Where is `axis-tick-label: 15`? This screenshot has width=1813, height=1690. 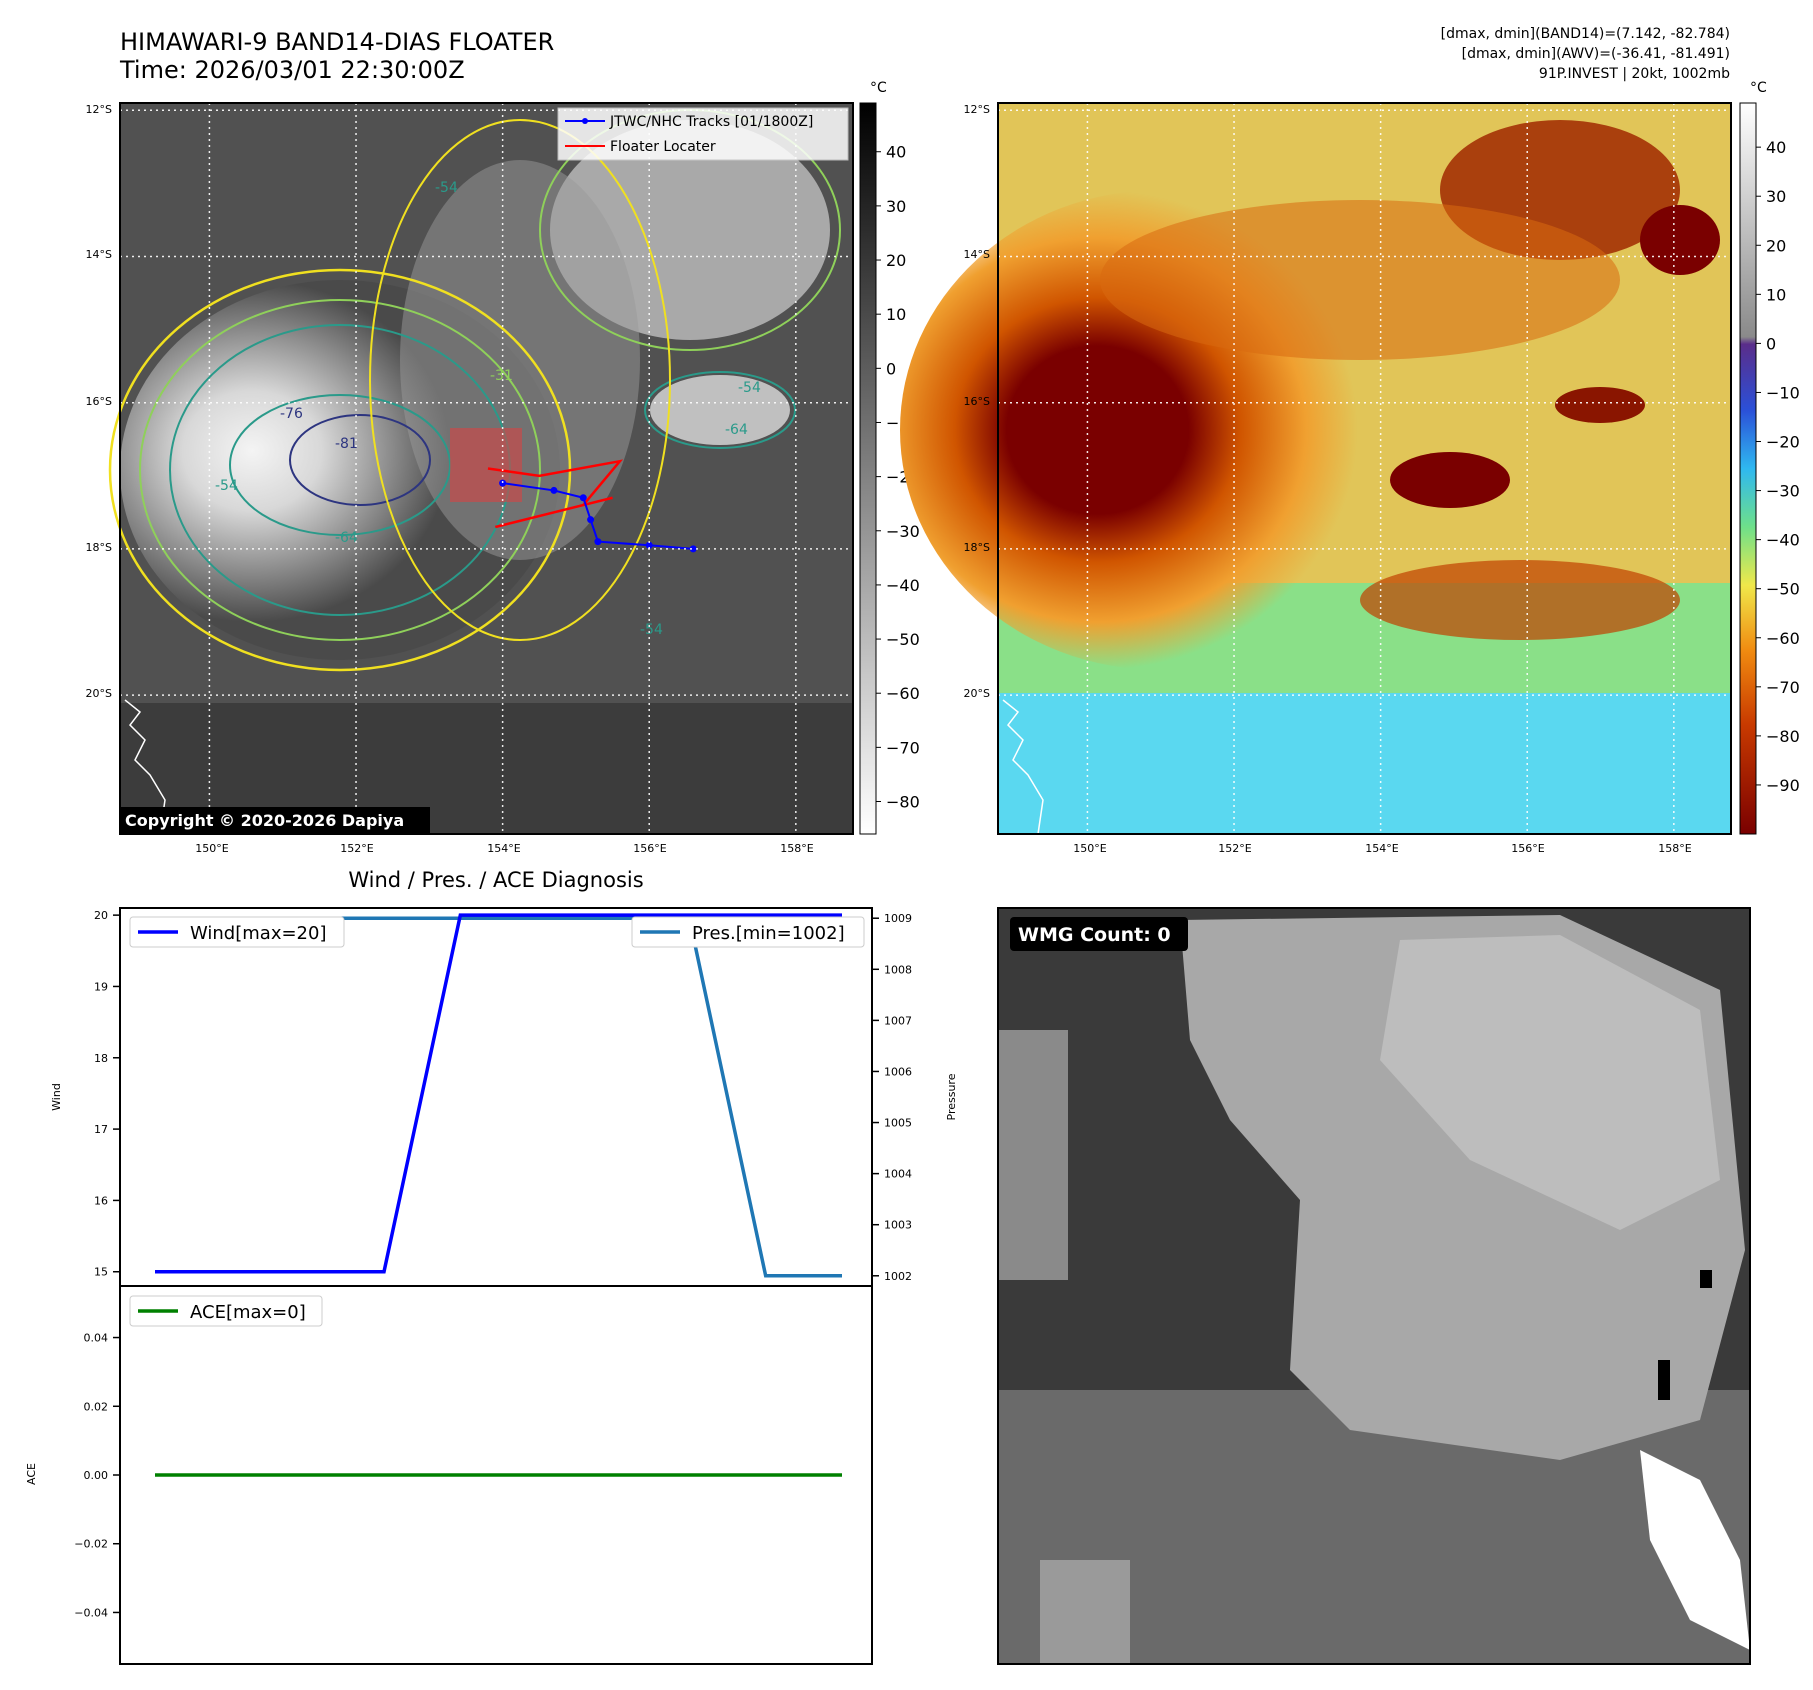
axis-tick-label: 15 is located at coordinates (101, 1272).